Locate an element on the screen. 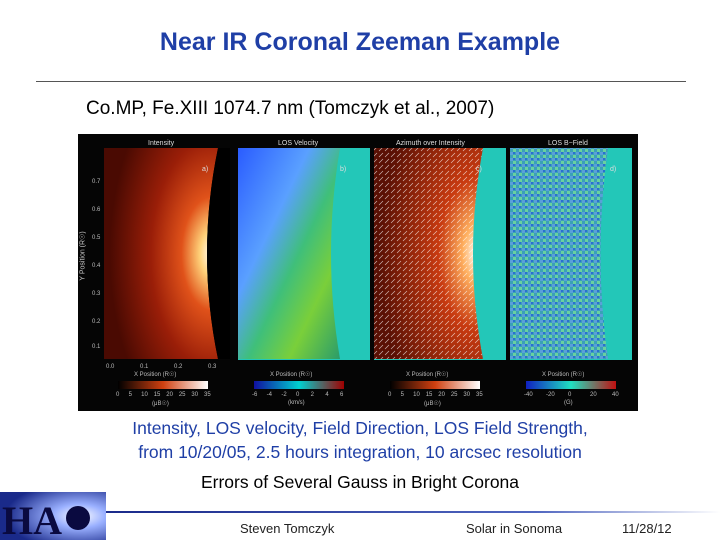 This screenshot has height=545, width=720. y-tick: 0.1 is located at coordinates (96, 347).